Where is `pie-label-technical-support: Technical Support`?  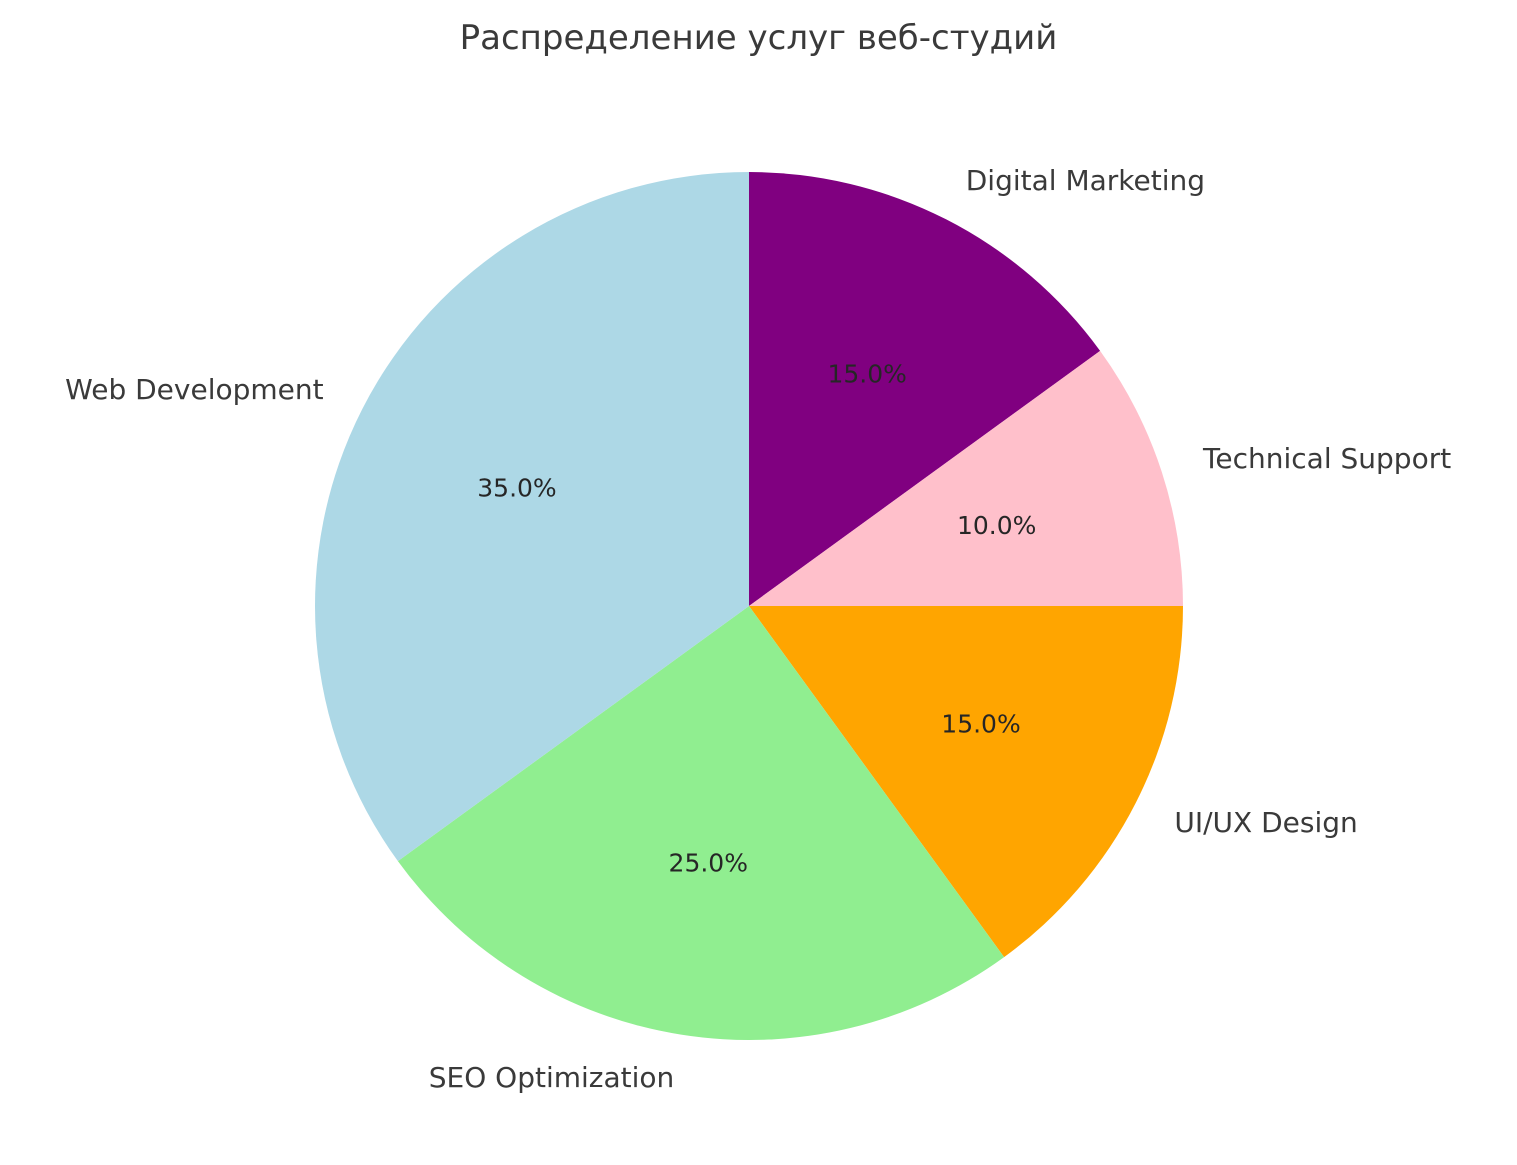
pie-label-technical-support: Technical Support is located at coordinates (1326, 458).